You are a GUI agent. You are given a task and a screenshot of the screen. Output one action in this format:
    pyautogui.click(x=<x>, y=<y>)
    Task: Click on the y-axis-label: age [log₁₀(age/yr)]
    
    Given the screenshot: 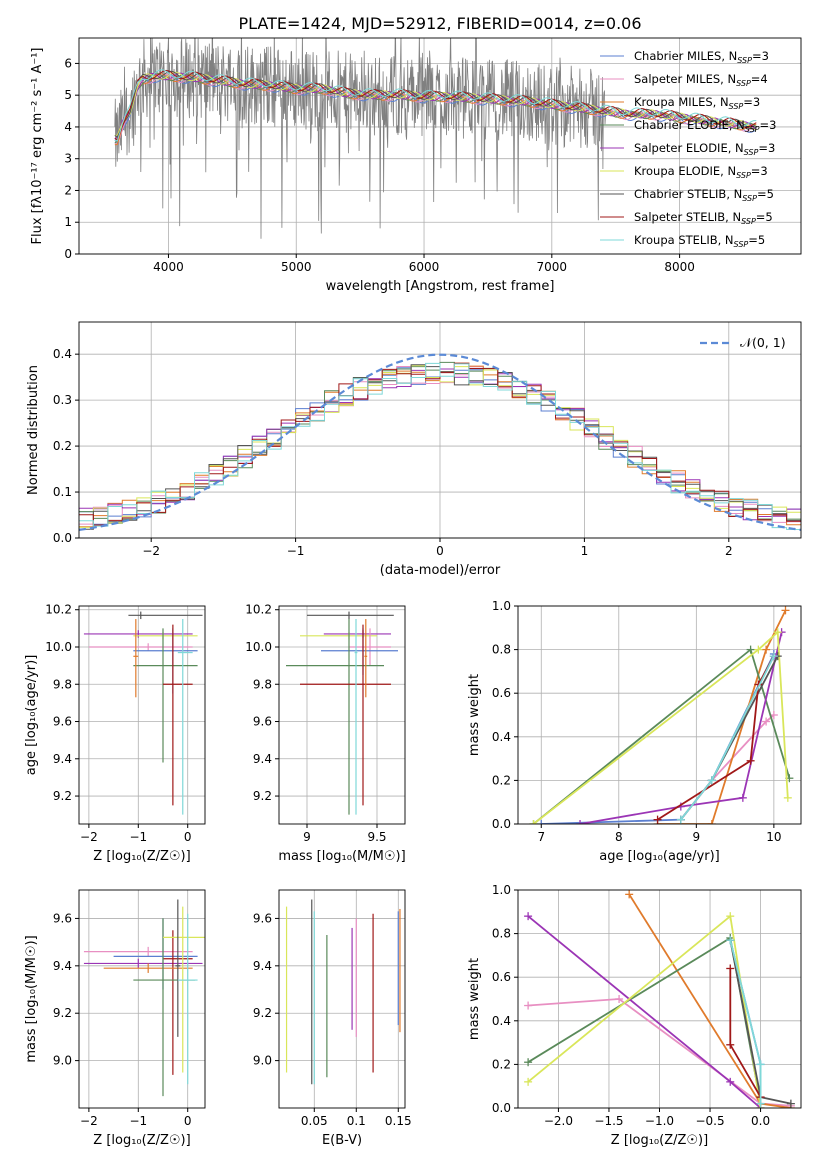 What is the action you would take?
    pyautogui.click(x=31, y=715)
    